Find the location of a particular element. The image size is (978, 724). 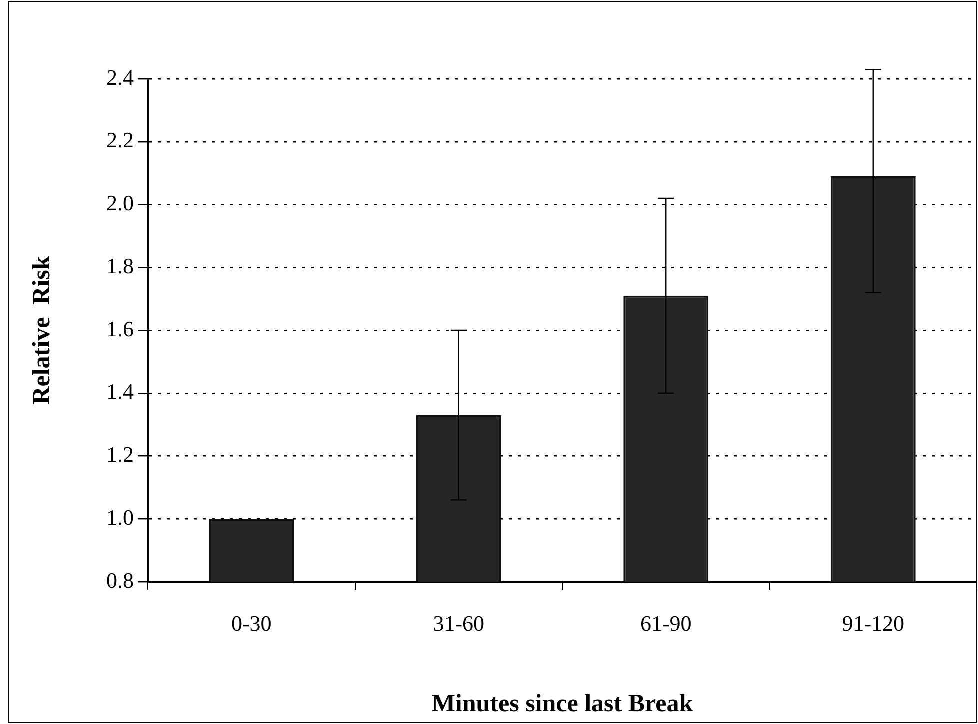

x-axis-title: Minutes since last Break is located at coordinates (563, 704).